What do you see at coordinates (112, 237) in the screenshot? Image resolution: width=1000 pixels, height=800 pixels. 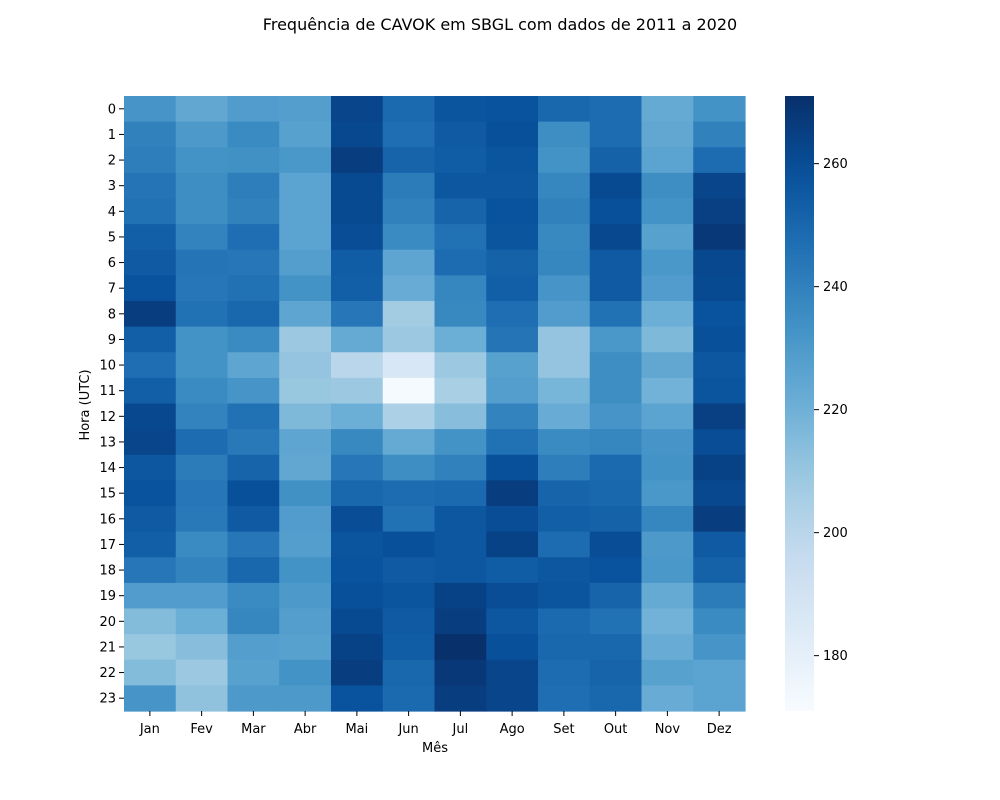 I see `y-tick-label: 5` at bounding box center [112, 237].